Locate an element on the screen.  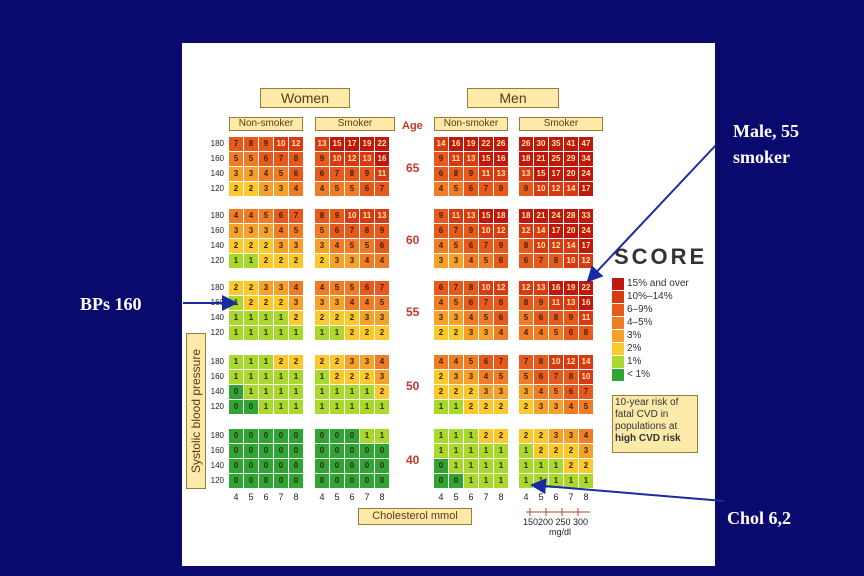
cholesterol-tick-label: 4 is located at coordinates (322, 497).